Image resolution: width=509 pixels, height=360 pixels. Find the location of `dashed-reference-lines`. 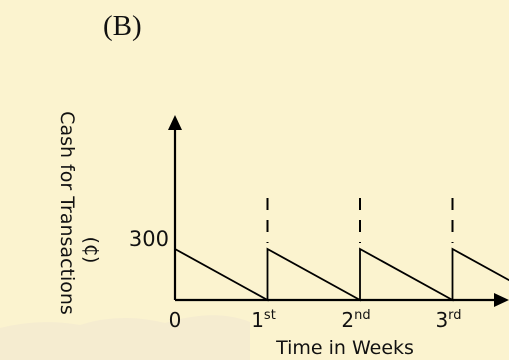

dashed-reference-lines is located at coordinates (360, 220).